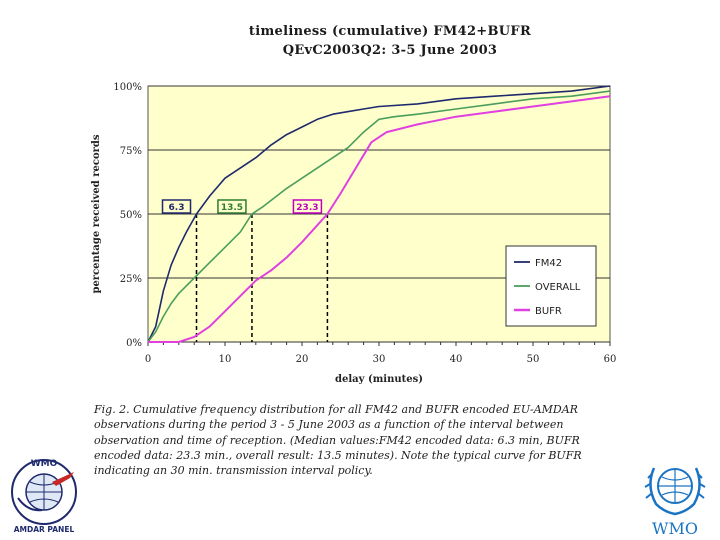  What do you see at coordinates (131, 279) in the screenshot?
I see `y-tick-label: 25%` at bounding box center [131, 279].